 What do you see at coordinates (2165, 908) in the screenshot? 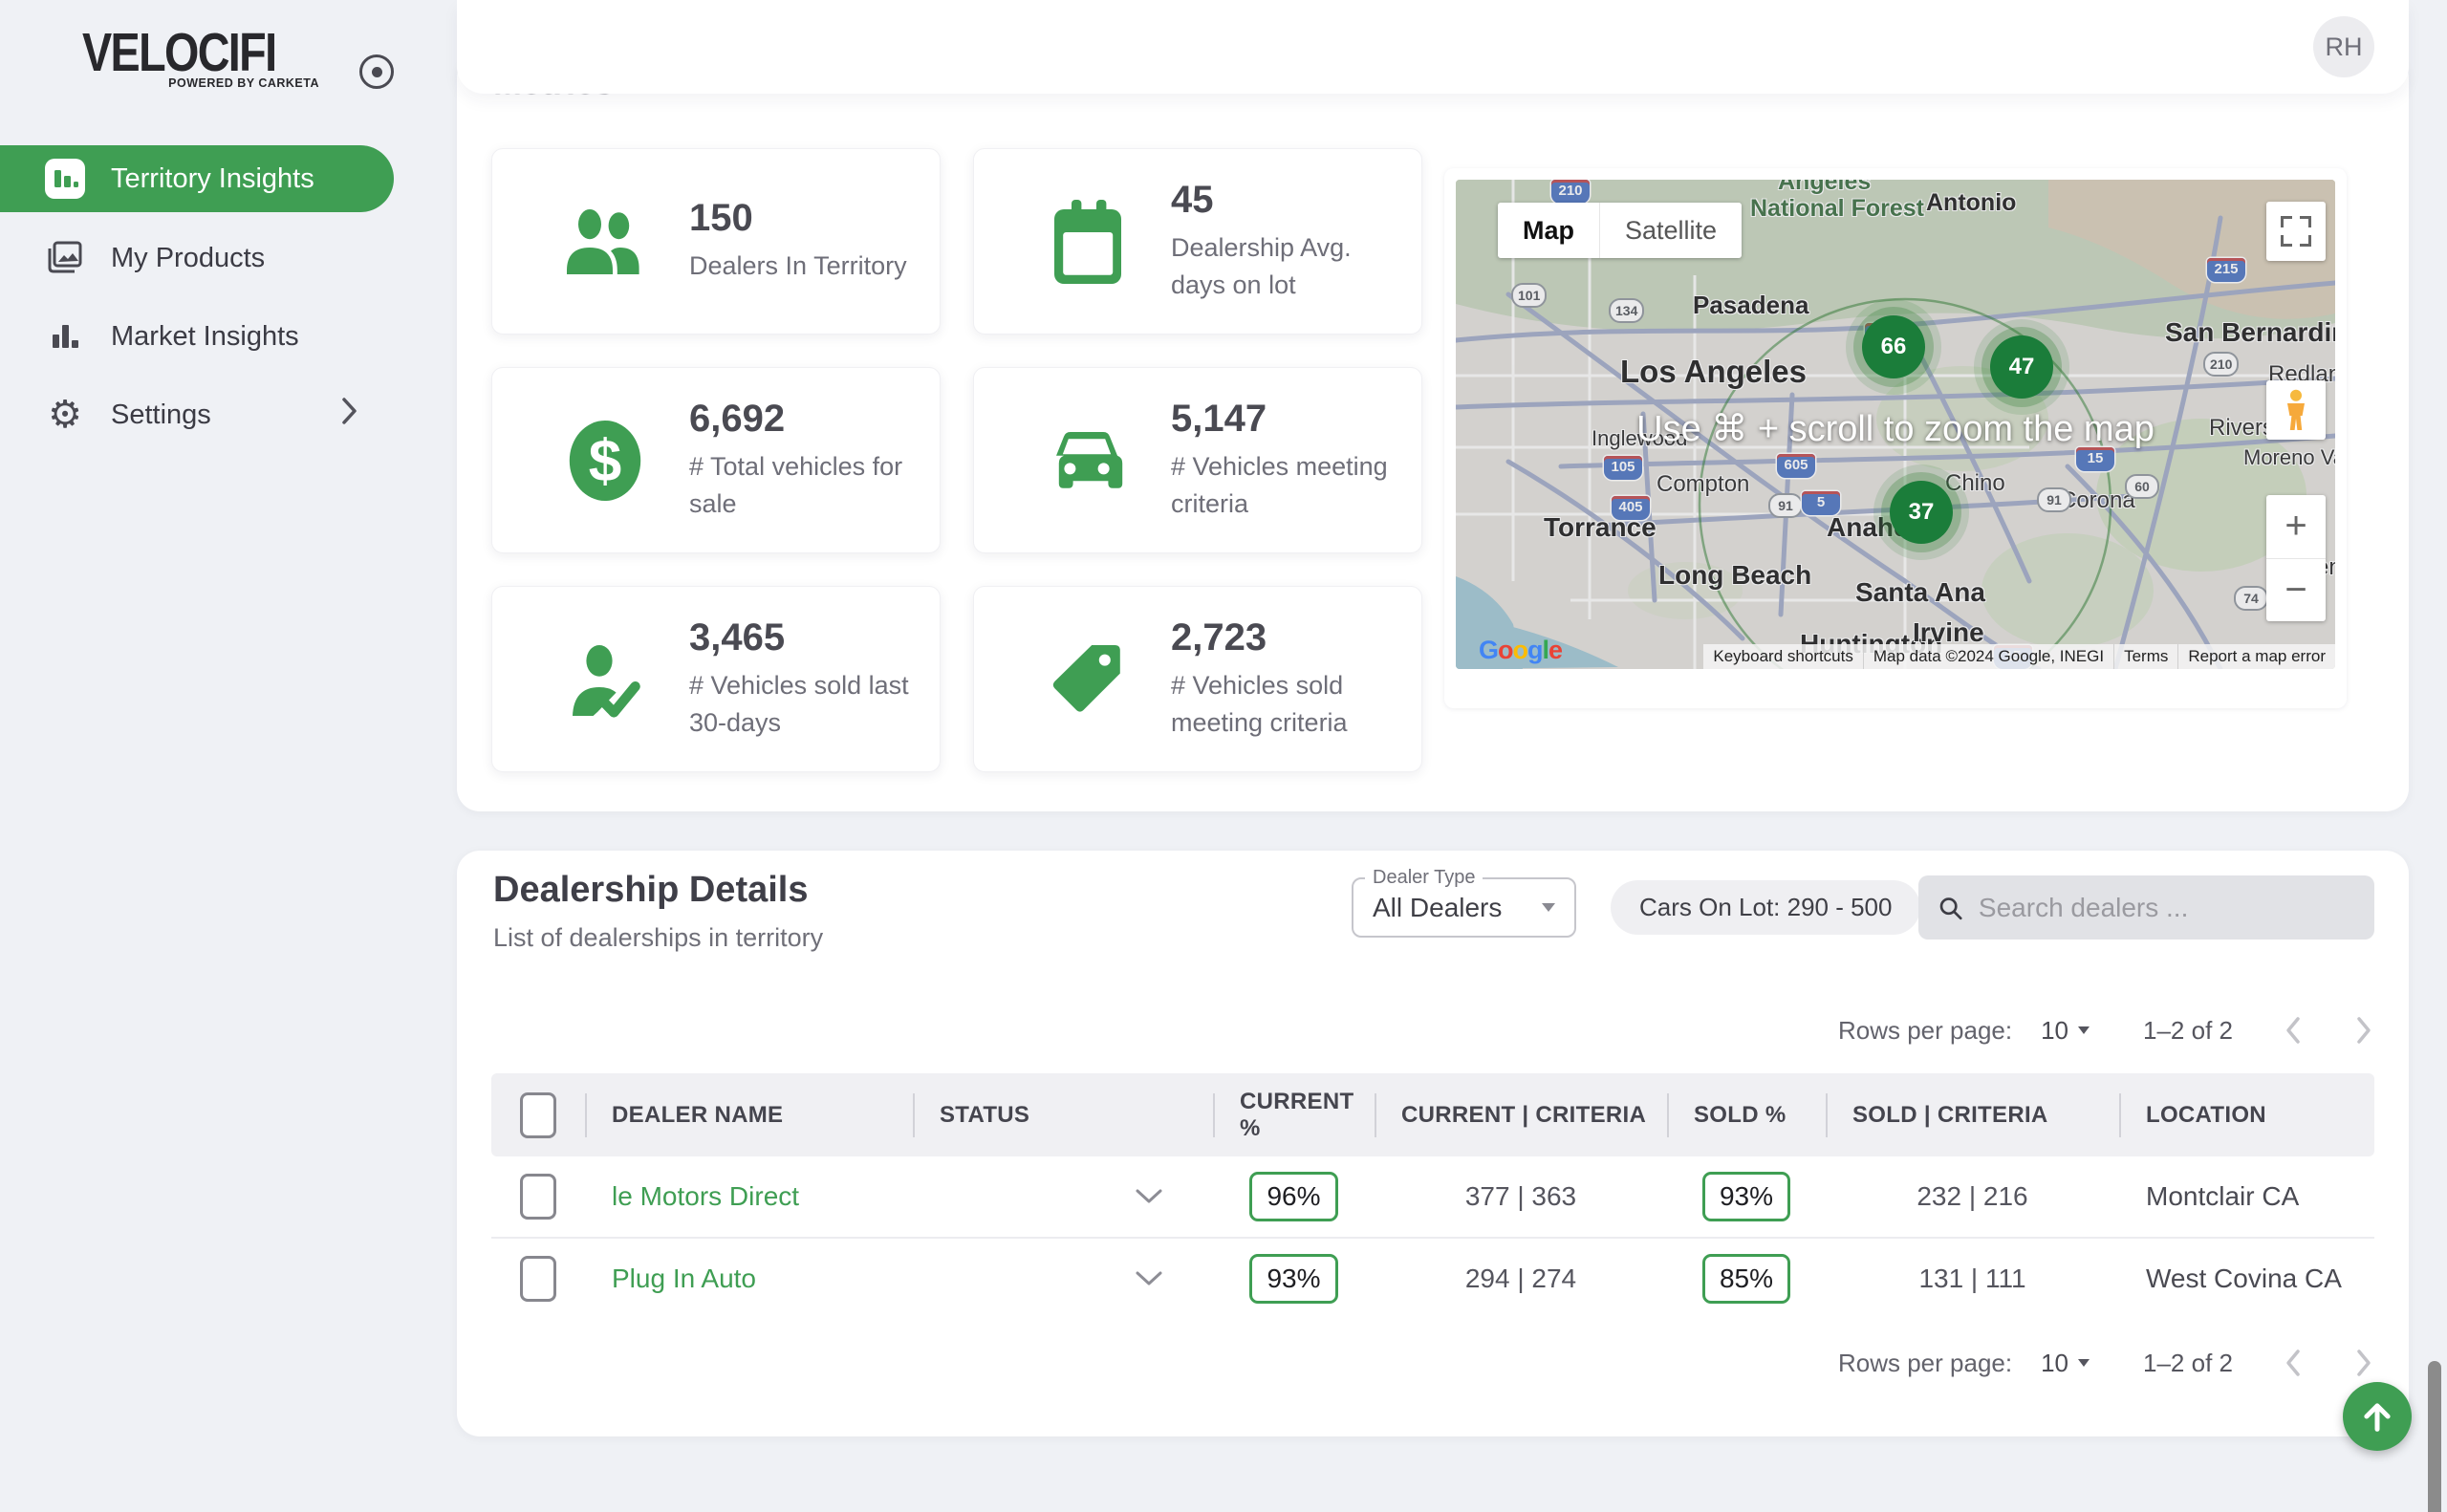
I see `search-input` at bounding box center [2165, 908].